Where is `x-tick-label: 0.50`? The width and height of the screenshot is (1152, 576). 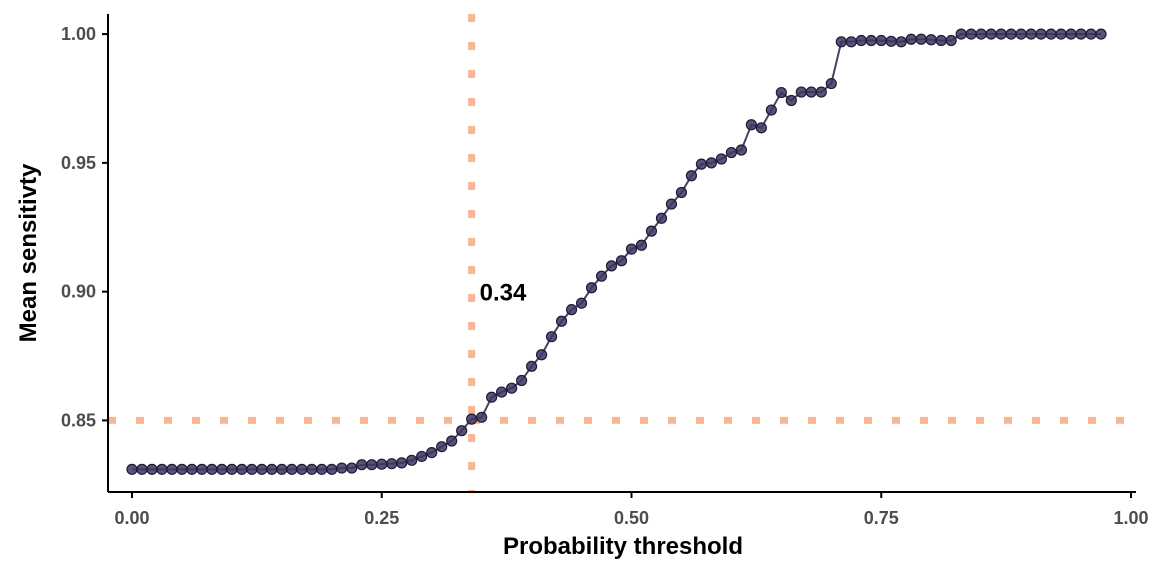
x-tick-label: 0.50 is located at coordinates (631, 518).